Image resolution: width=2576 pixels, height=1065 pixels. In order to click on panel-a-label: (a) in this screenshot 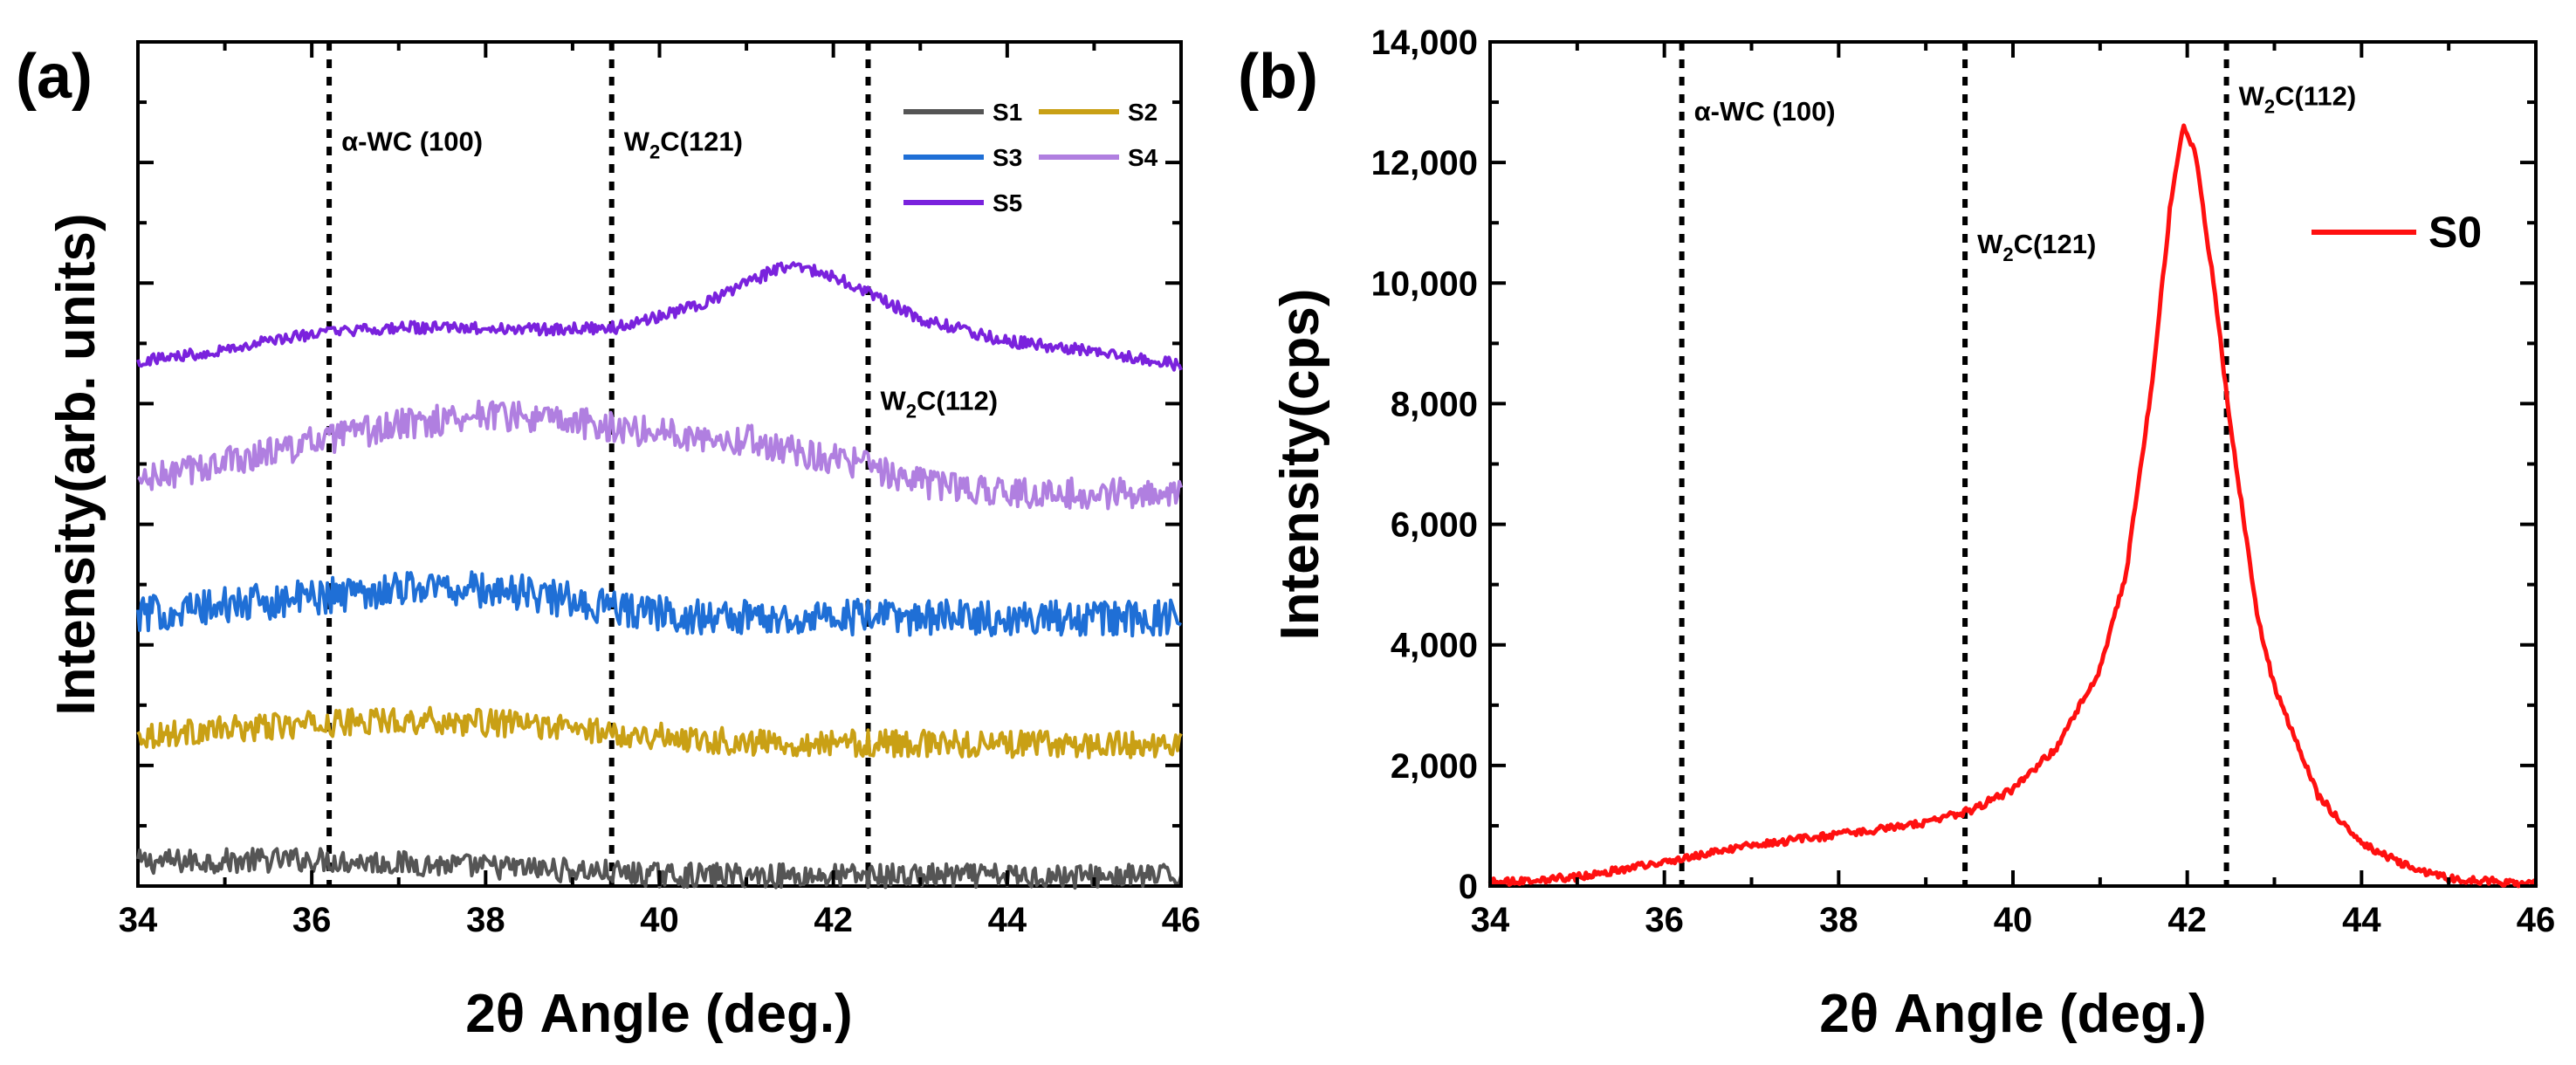, I will do `click(55, 77)`.